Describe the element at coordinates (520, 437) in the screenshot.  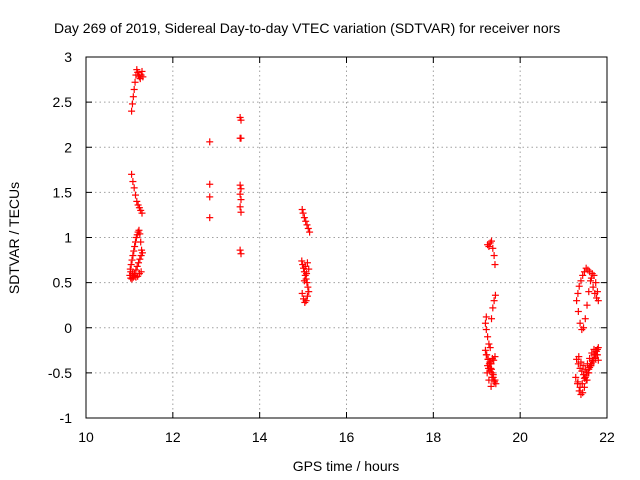
I see `x-tick-label: 20` at that location.